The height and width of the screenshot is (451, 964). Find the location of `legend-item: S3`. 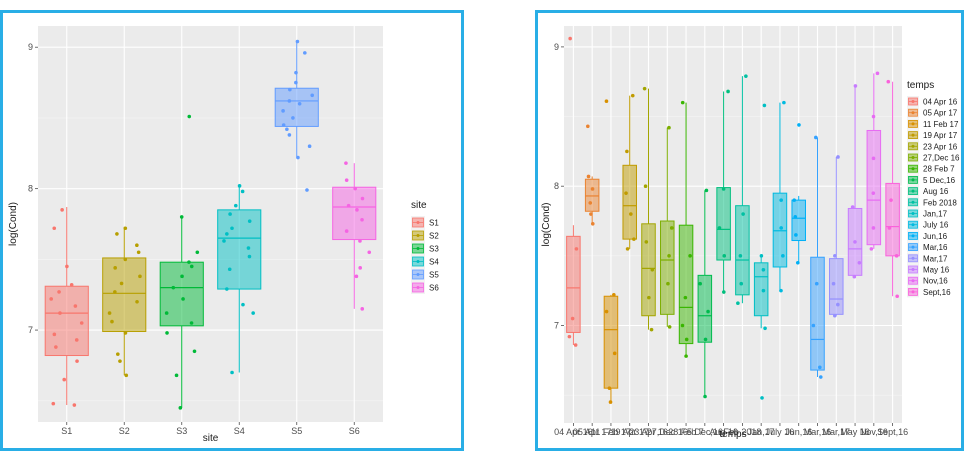

legend-item: S3 is located at coordinates (425, 248).